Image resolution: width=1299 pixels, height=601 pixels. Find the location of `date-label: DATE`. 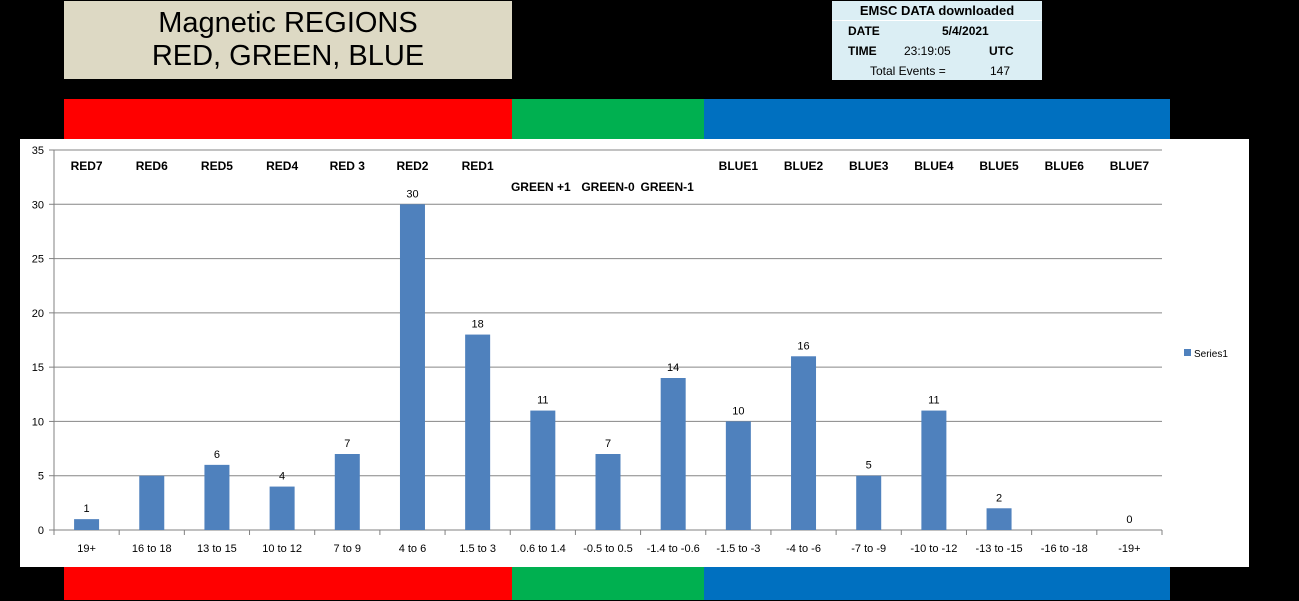

date-label: DATE is located at coordinates (864, 31).